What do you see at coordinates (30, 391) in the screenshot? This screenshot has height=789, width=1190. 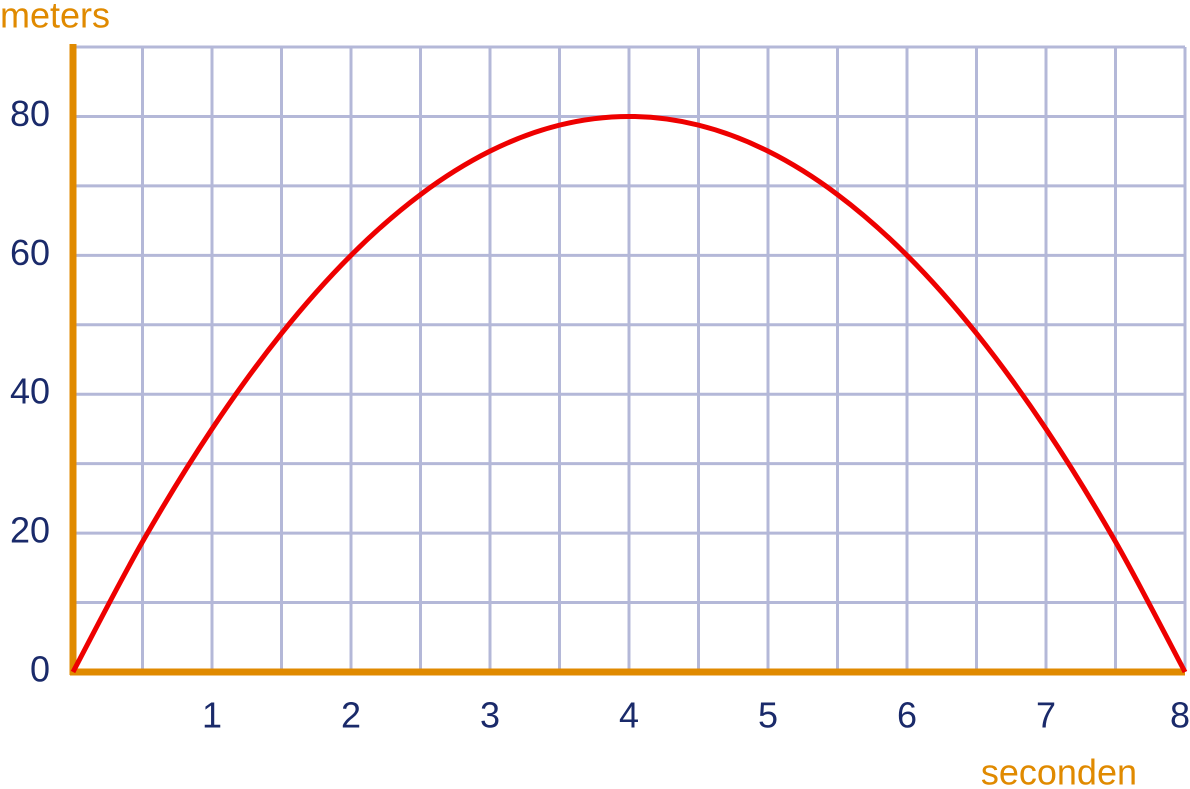 I see `y-tick-label: 40` at bounding box center [30, 391].